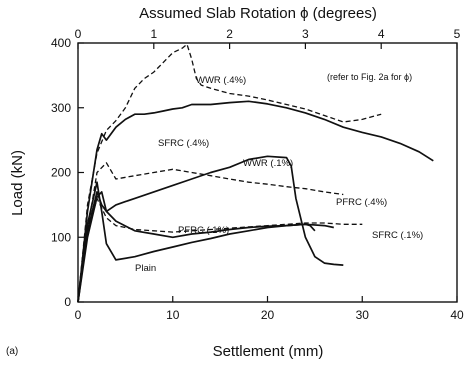 This screenshot has height=366, width=467. What do you see at coordinates (173, 315) in the screenshot?
I see `x-tick-label: 10` at bounding box center [173, 315].